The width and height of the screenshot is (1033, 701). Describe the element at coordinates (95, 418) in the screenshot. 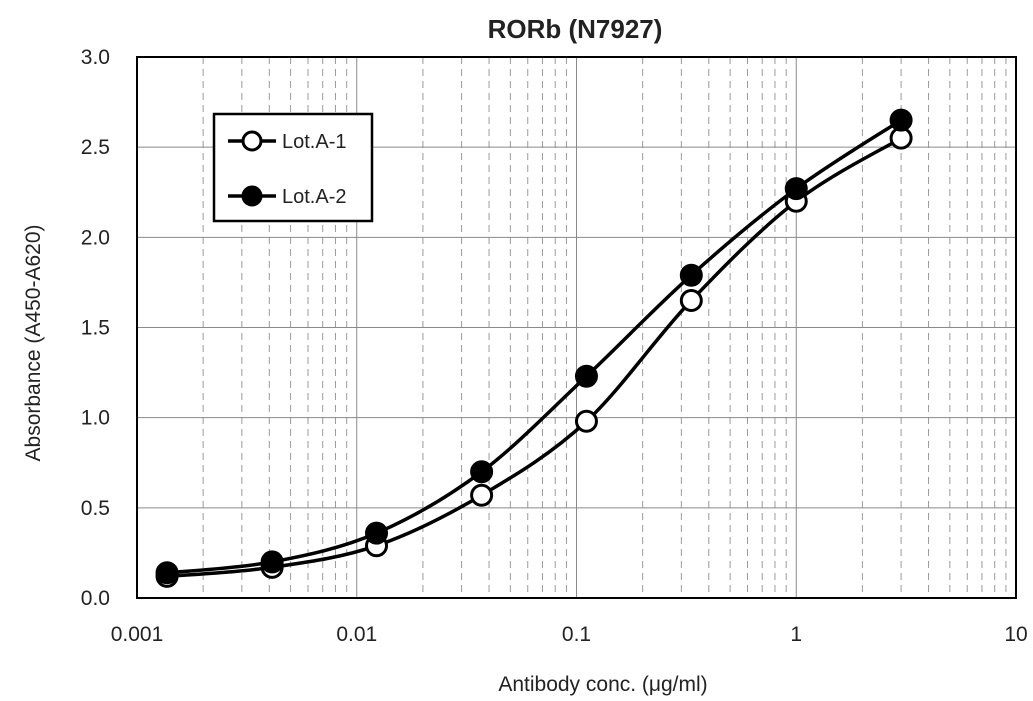

I see `y-tick-label: 1.0` at that location.